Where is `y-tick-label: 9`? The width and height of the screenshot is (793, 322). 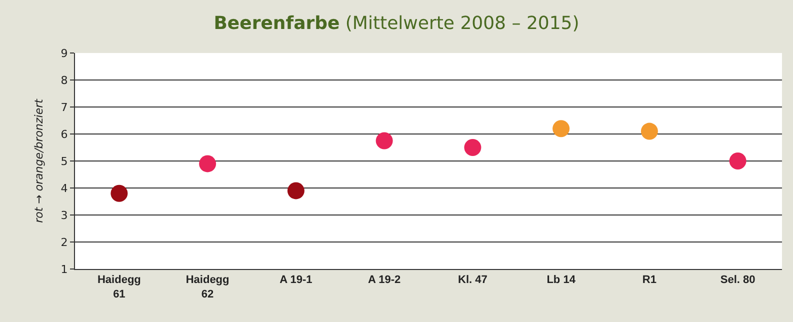
y-tick-label: 9 is located at coordinates (64, 53).